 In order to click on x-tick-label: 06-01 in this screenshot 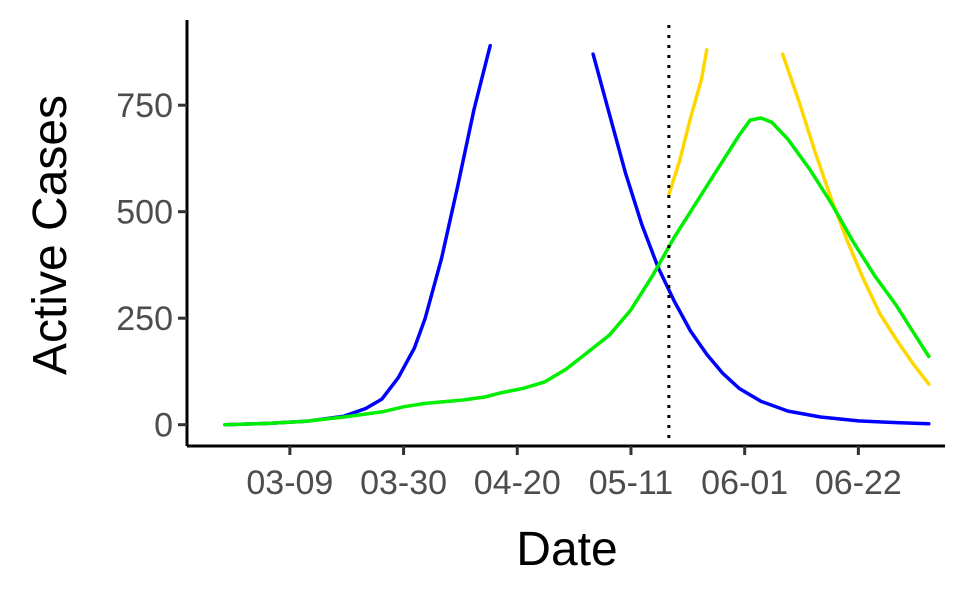, I will do `click(744, 483)`.